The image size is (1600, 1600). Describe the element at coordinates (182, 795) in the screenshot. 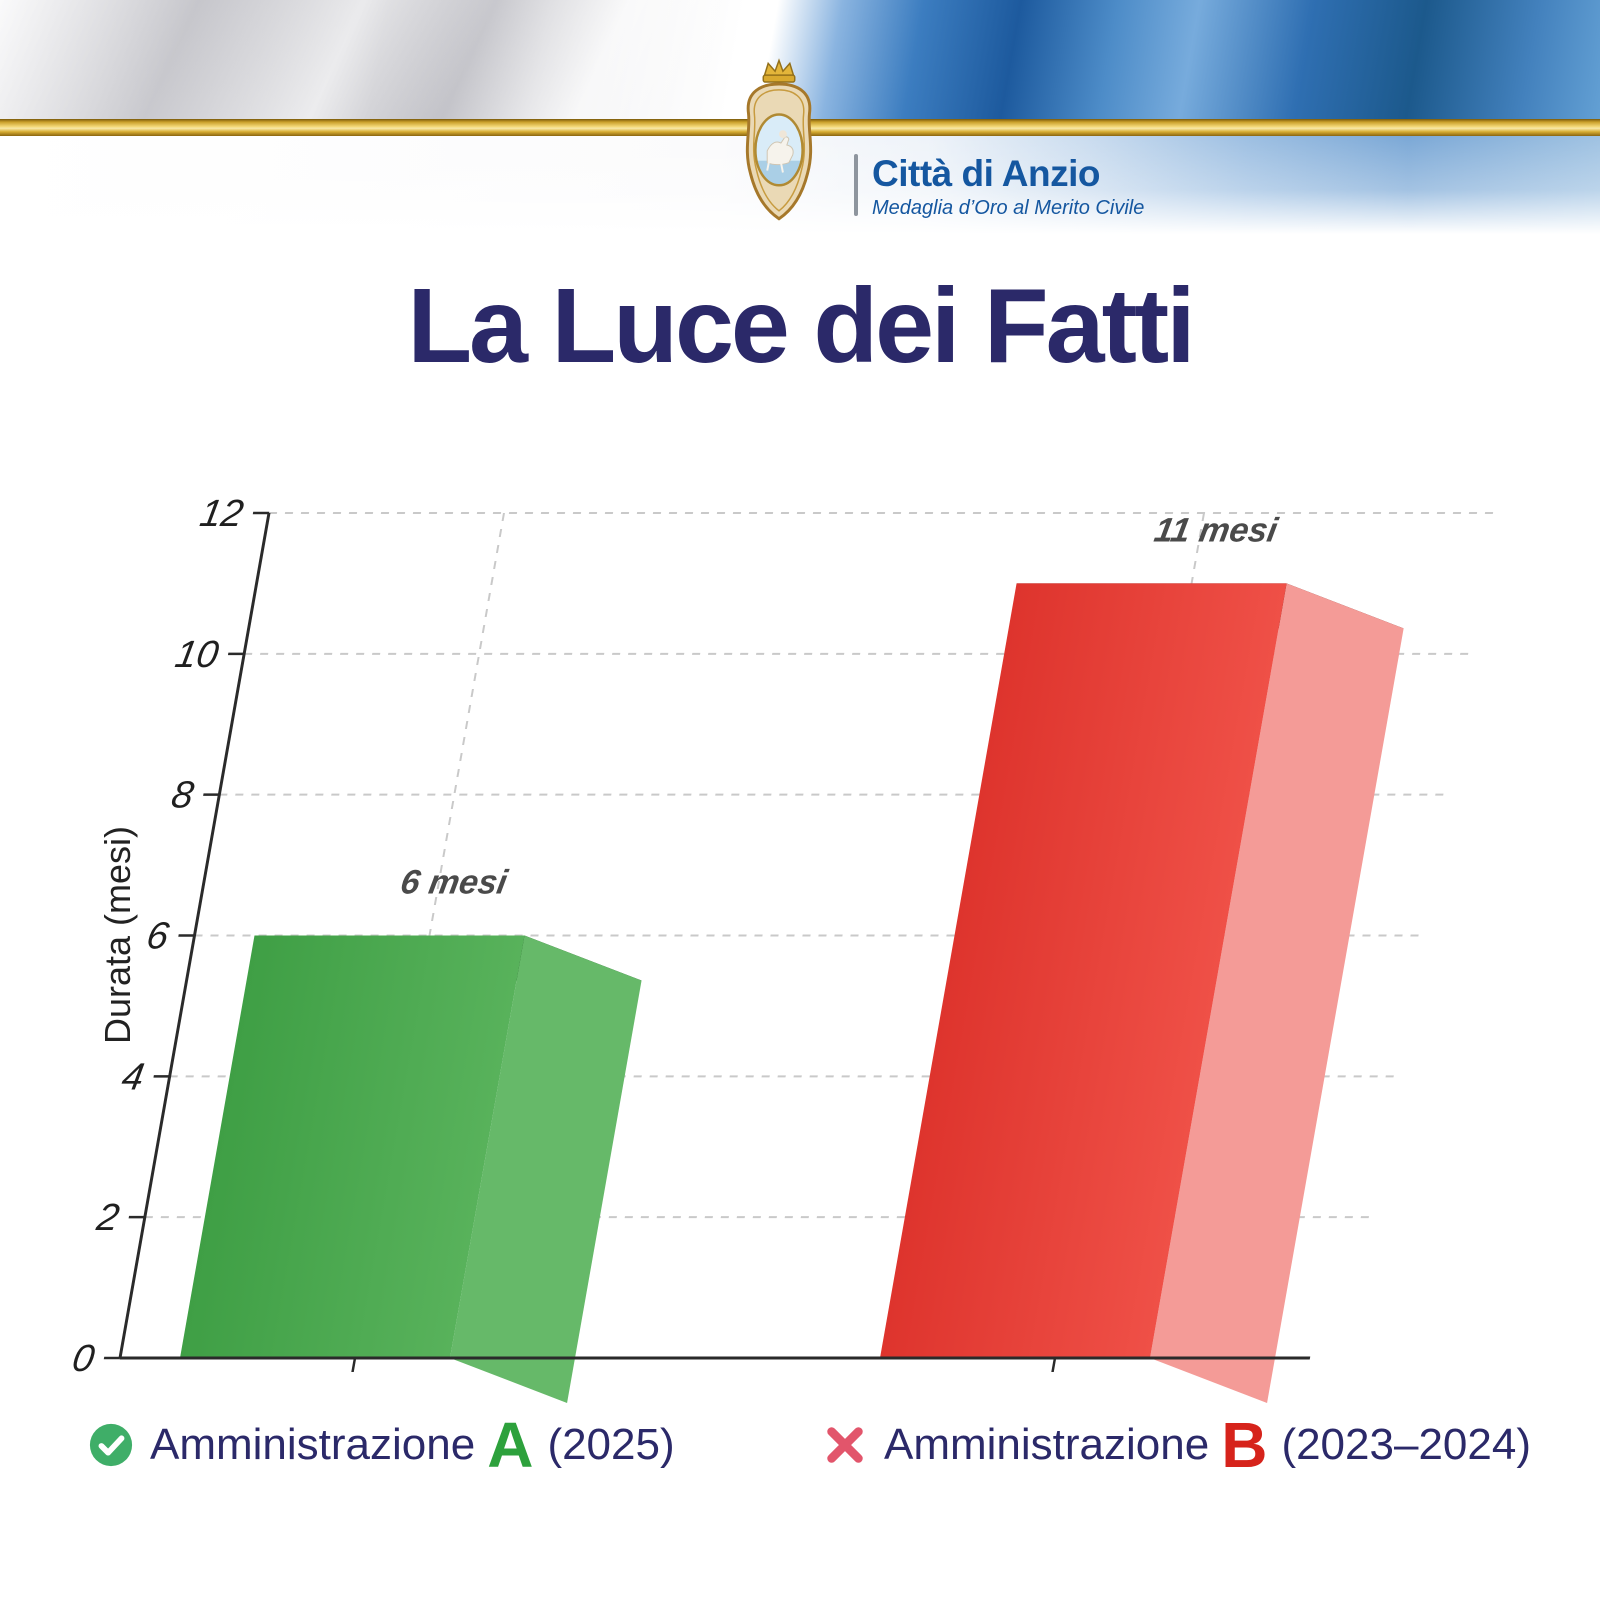

I see `y-tick-label: 8` at that location.